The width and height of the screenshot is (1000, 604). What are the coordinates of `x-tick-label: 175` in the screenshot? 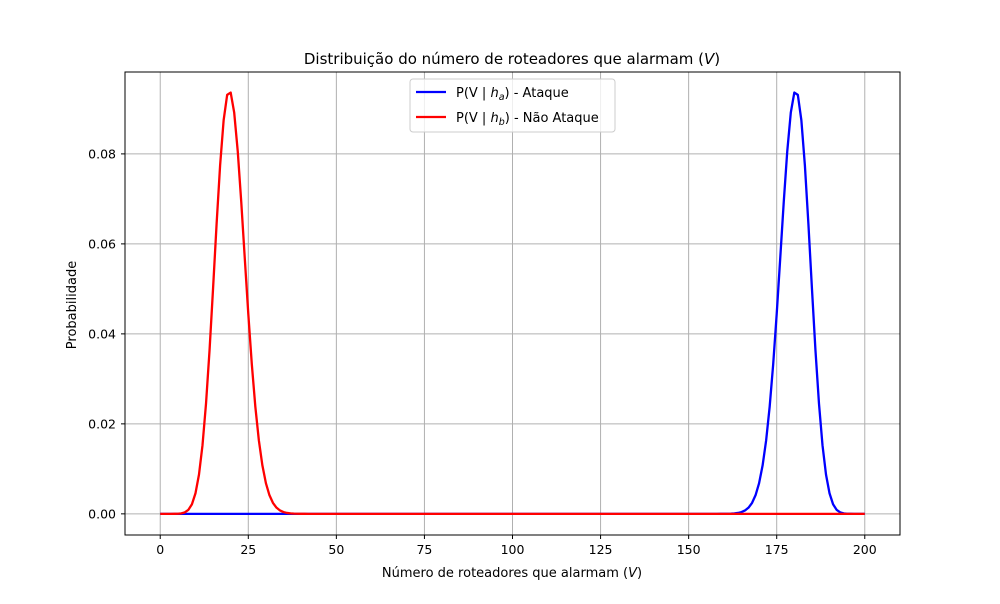 It's located at (777, 549).